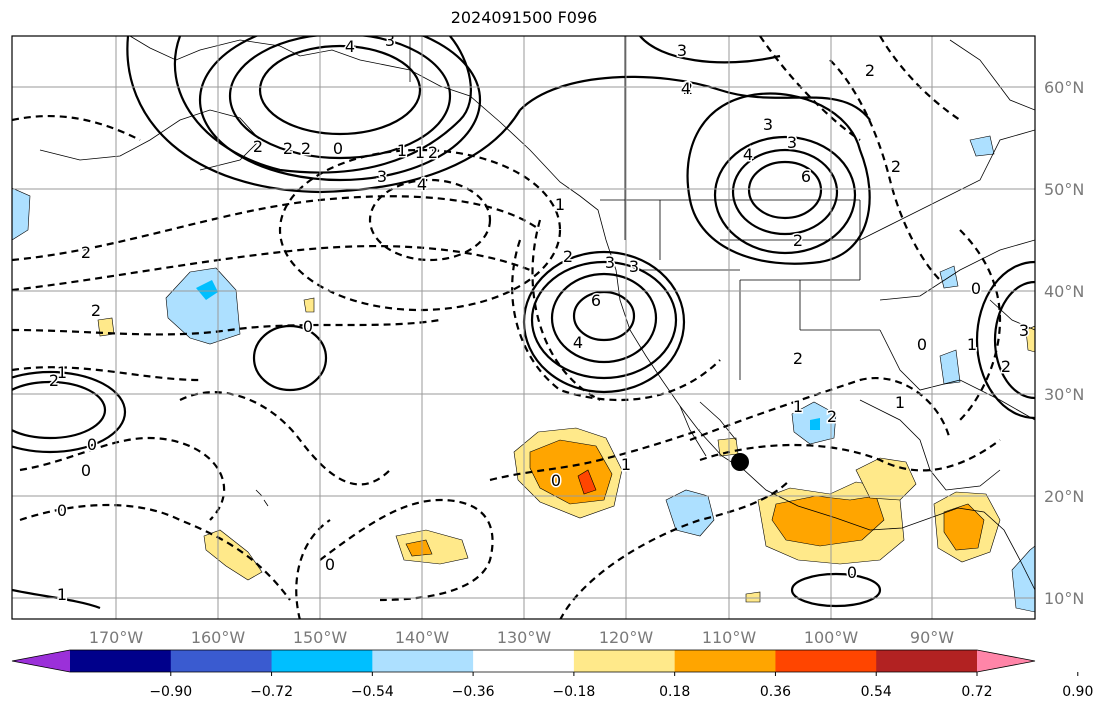 The image size is (1105, 712). I want to click on lat-tick-label: 60°N, so click(1064, 87).